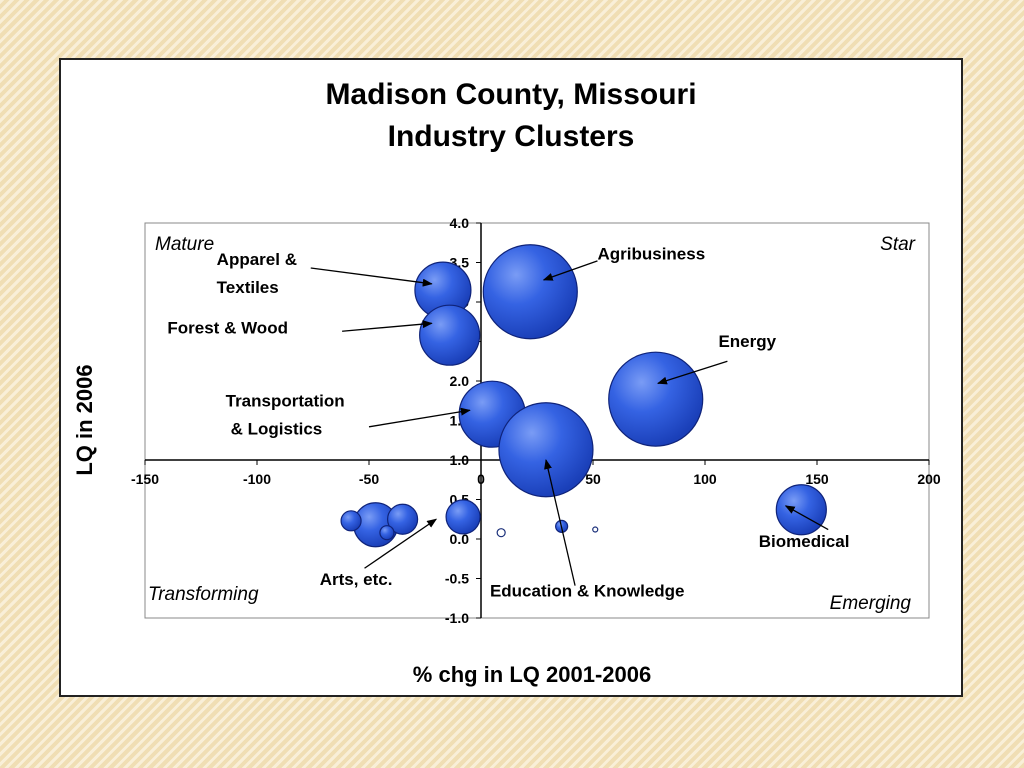 The width and height of the screenshot is (1024, 768). I want to click on annotation-label-energy: Energy, so click(747, 341).